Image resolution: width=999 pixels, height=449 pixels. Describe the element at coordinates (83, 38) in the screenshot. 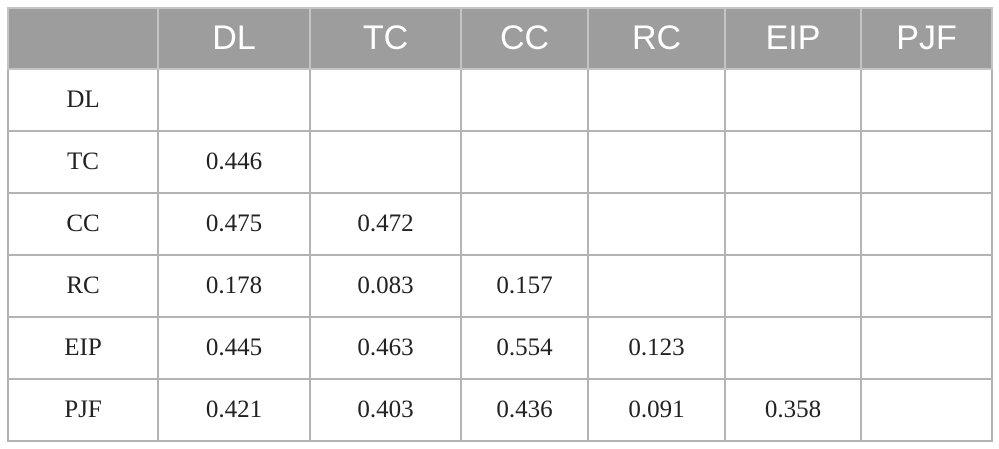

I see `corner-cell` at that location.